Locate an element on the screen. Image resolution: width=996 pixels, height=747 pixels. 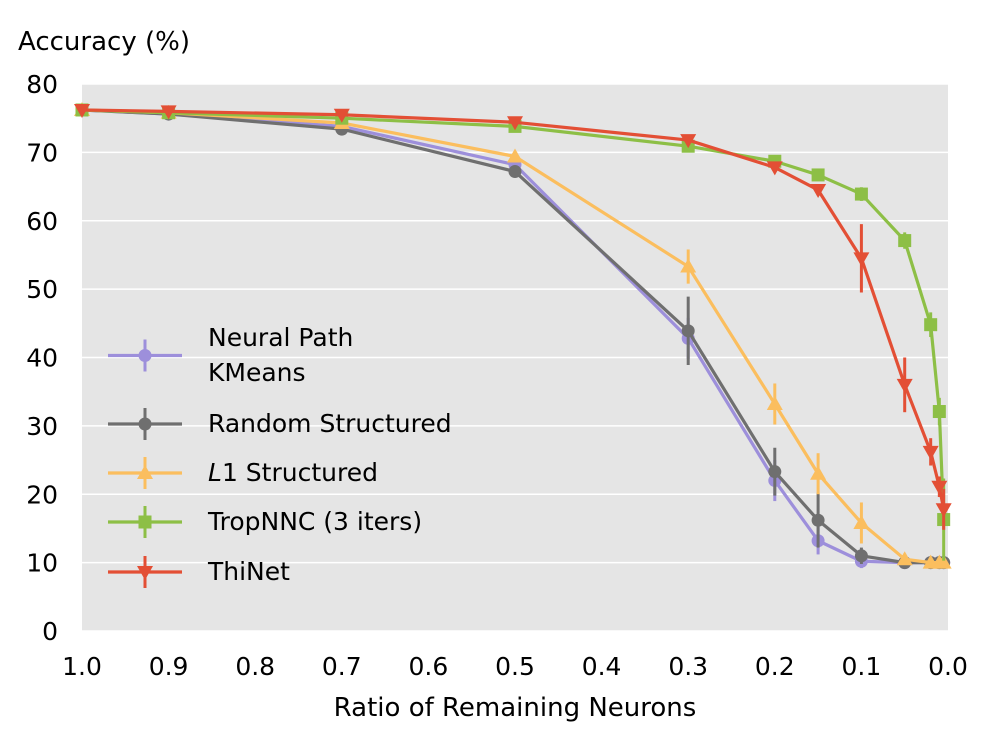
legend-label: Random Structured is located at coordinates (330, 423).